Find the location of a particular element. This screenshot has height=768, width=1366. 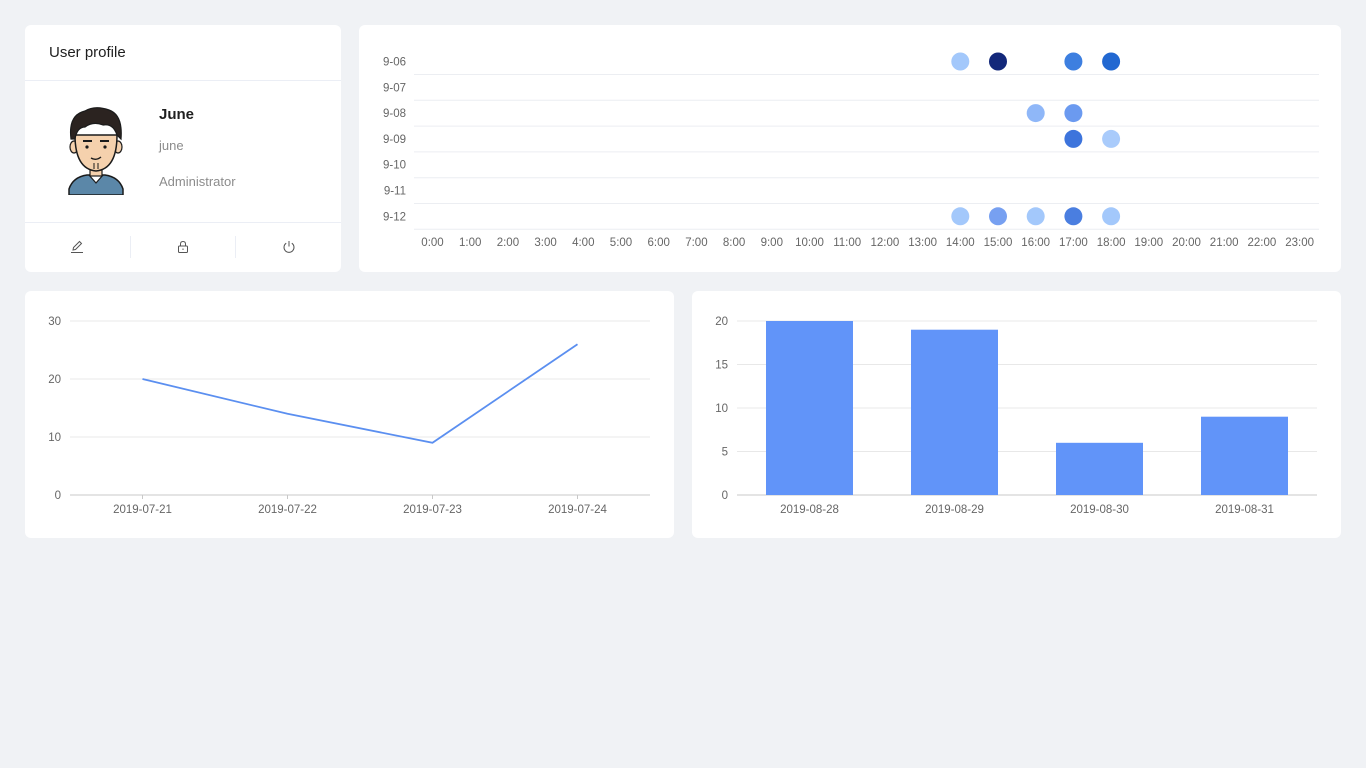

profile-header: User profile is located at coordinates (183, 53).